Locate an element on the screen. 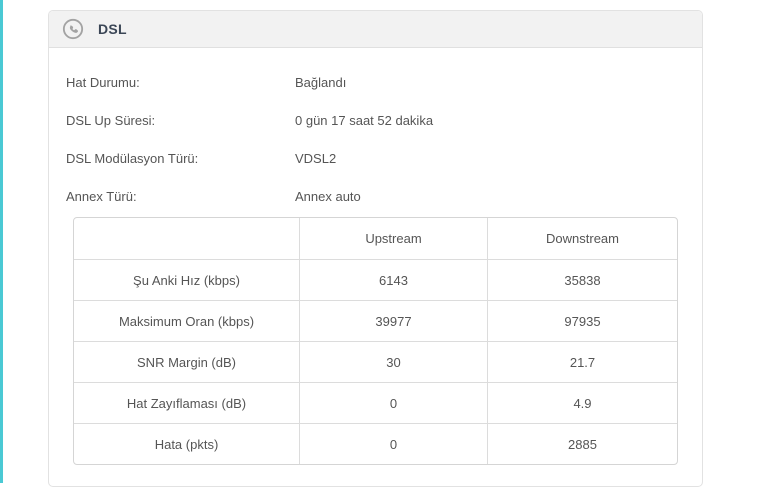  info-row-modulation: DSL Modülasyon Türü: VDSL2 is located at coordinates (384, 158).